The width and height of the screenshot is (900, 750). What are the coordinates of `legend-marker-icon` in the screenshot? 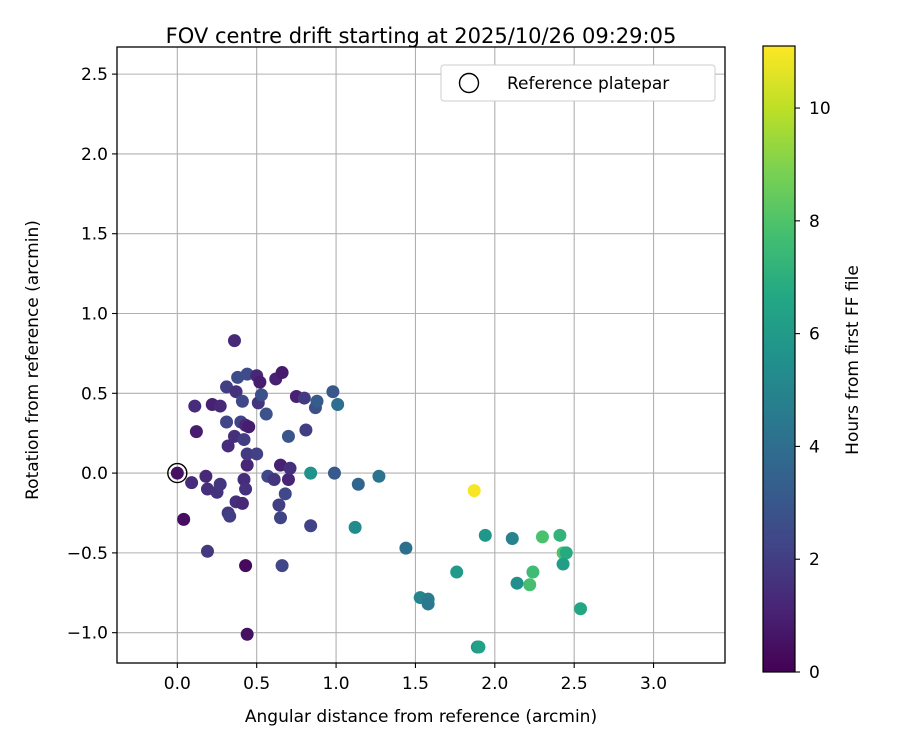 It's located at (469, 83).